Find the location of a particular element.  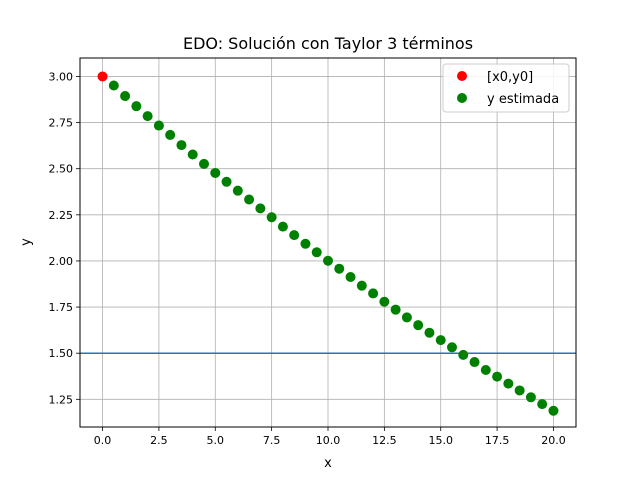

x-axis-ticks: 0.0 2.5 5.0 7.5 10.0 12.5 15.0 17.5 20.0 is located at coordinates (330, 437).